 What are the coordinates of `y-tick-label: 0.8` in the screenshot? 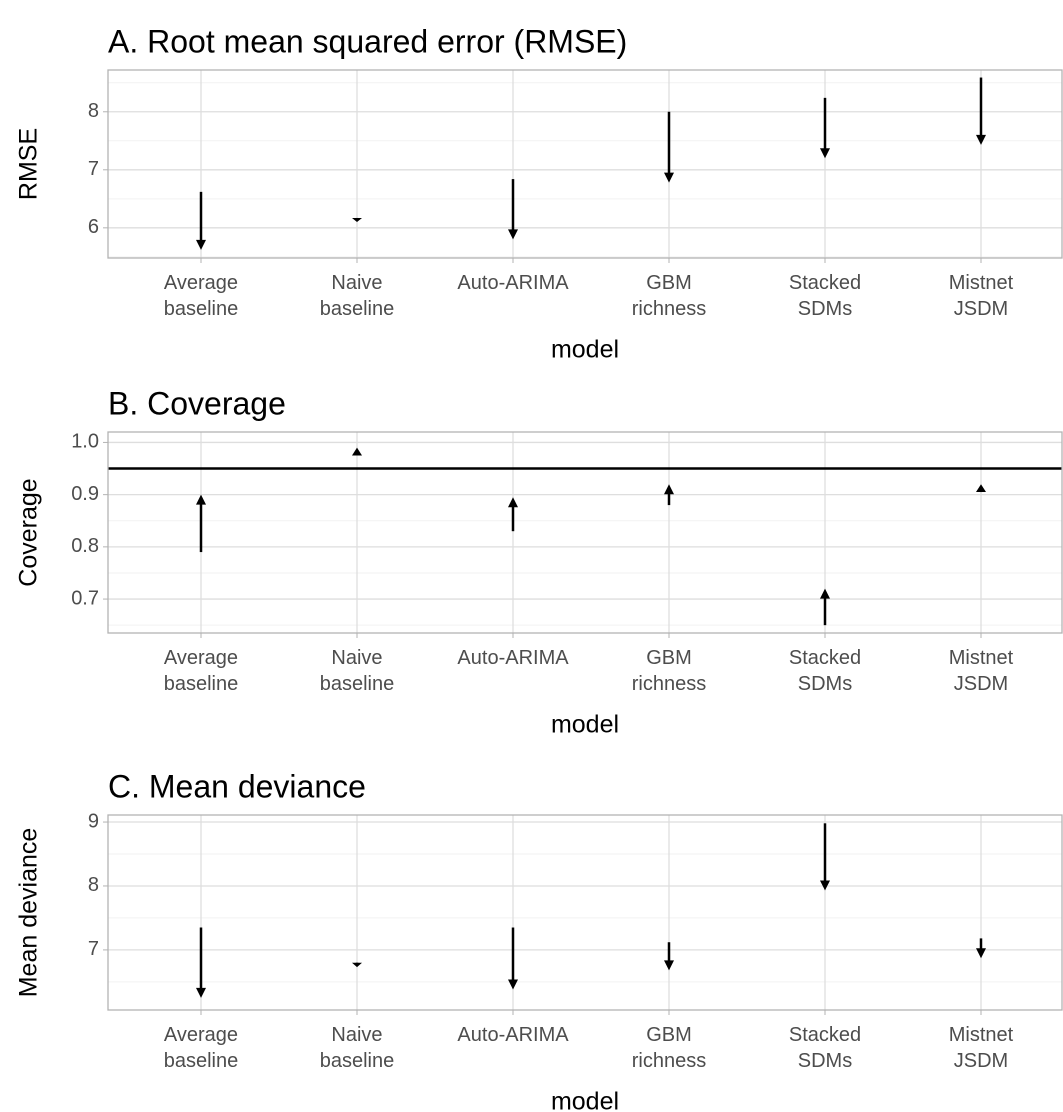 It's located at (85, 546).